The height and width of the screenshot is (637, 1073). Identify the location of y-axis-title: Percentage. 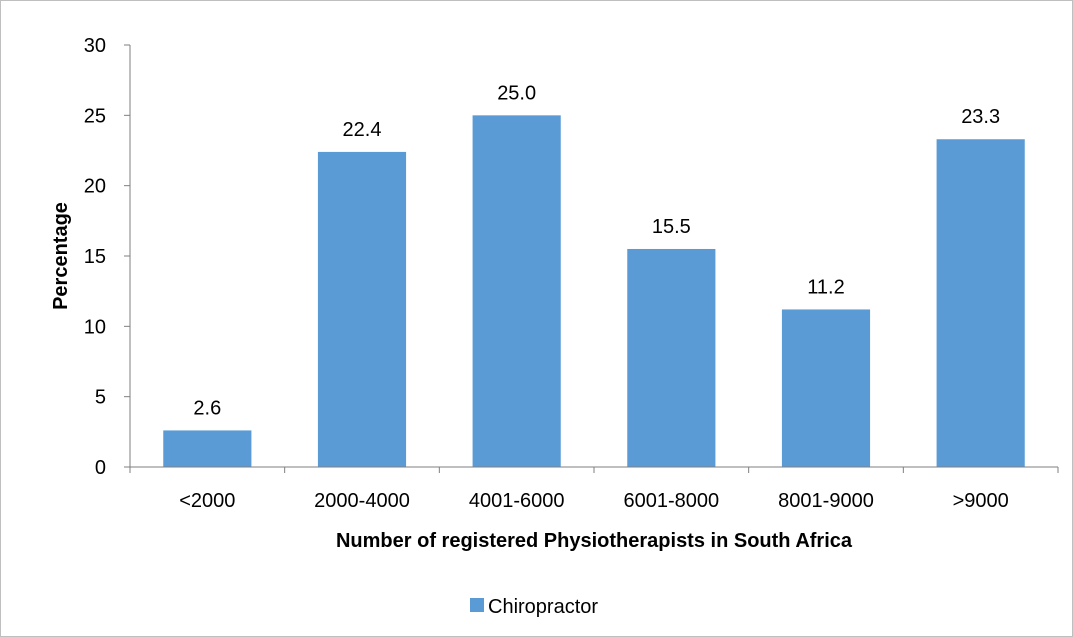
(61, 256).